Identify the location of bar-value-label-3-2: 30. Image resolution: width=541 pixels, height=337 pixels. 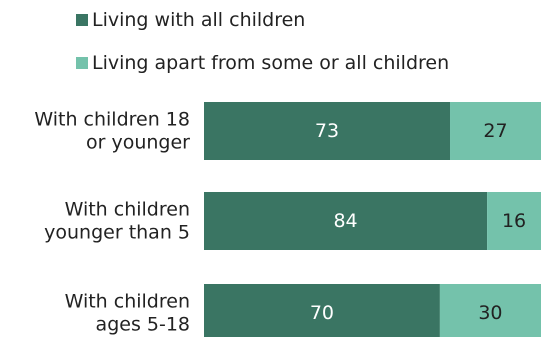
(490, 313).